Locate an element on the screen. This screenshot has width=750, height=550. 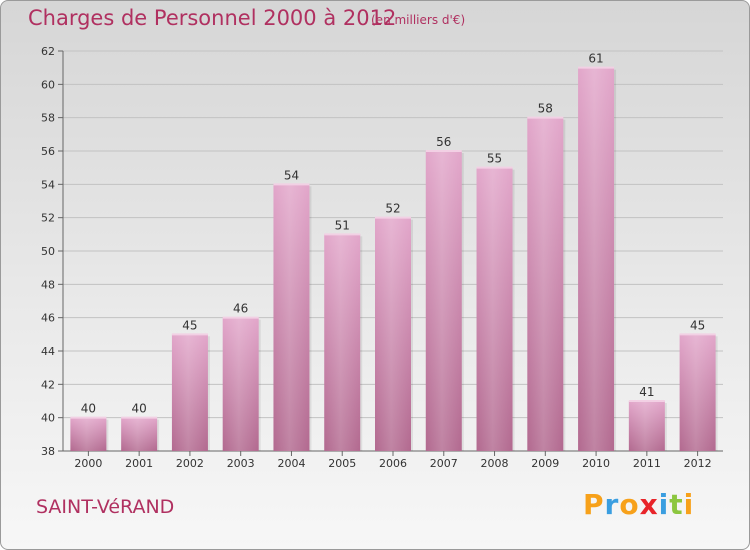
x-tick-label: 2006 is located at coordinates (393, 463).